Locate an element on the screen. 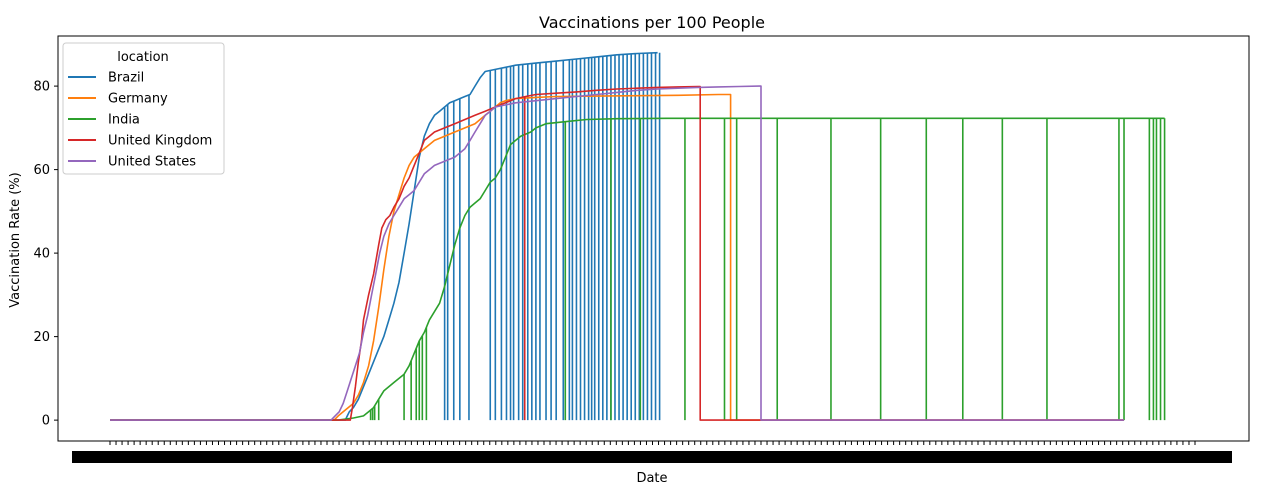 The image size is (1262, 500). legend-entry-label: Brazil is located at coordinates (126, 78).